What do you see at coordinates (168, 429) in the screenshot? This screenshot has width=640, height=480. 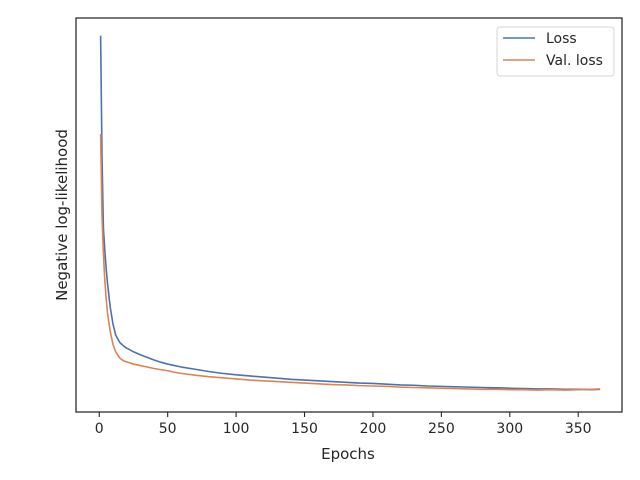 I see `x-tick-label: 50` at bounding box center [168, 429].